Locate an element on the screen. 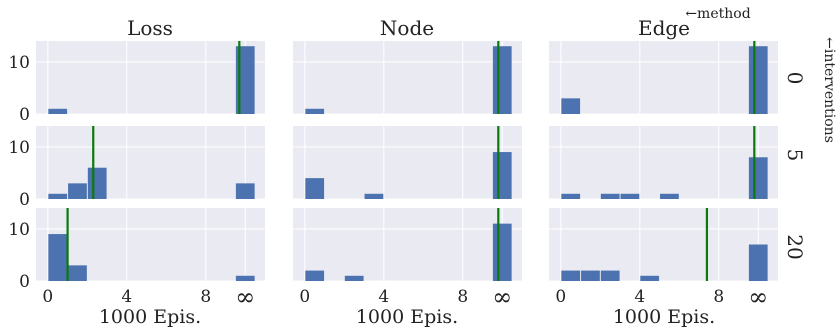 This screenshot has width=839, height=330. x-axis-label-edge: 1000 Epis. is located at coordinates (664, 317).